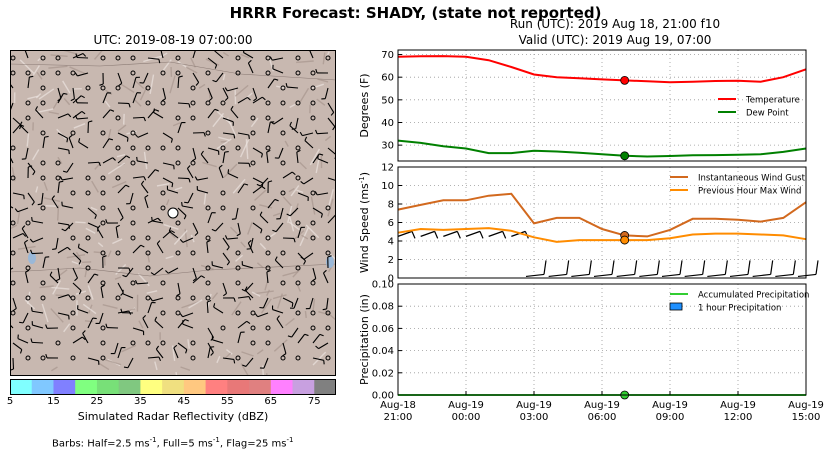 This screenshot has height=460, width=831. What do you see at coordinates (391, 205) in the screenshot?
I see `y-tick-label: 8` at bounding box center [391, 205].